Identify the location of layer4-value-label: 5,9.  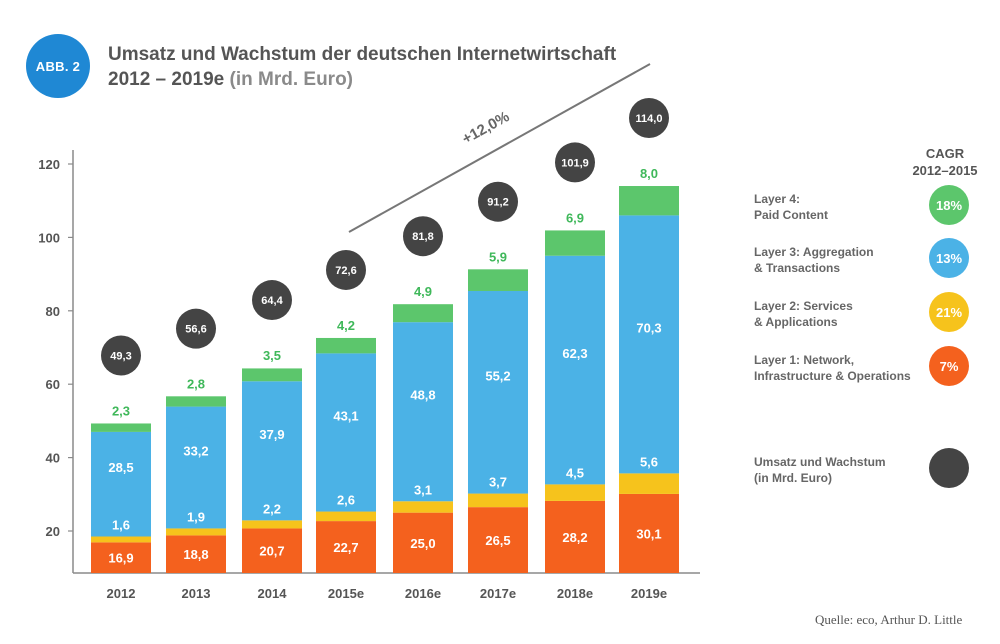
(498, 257).